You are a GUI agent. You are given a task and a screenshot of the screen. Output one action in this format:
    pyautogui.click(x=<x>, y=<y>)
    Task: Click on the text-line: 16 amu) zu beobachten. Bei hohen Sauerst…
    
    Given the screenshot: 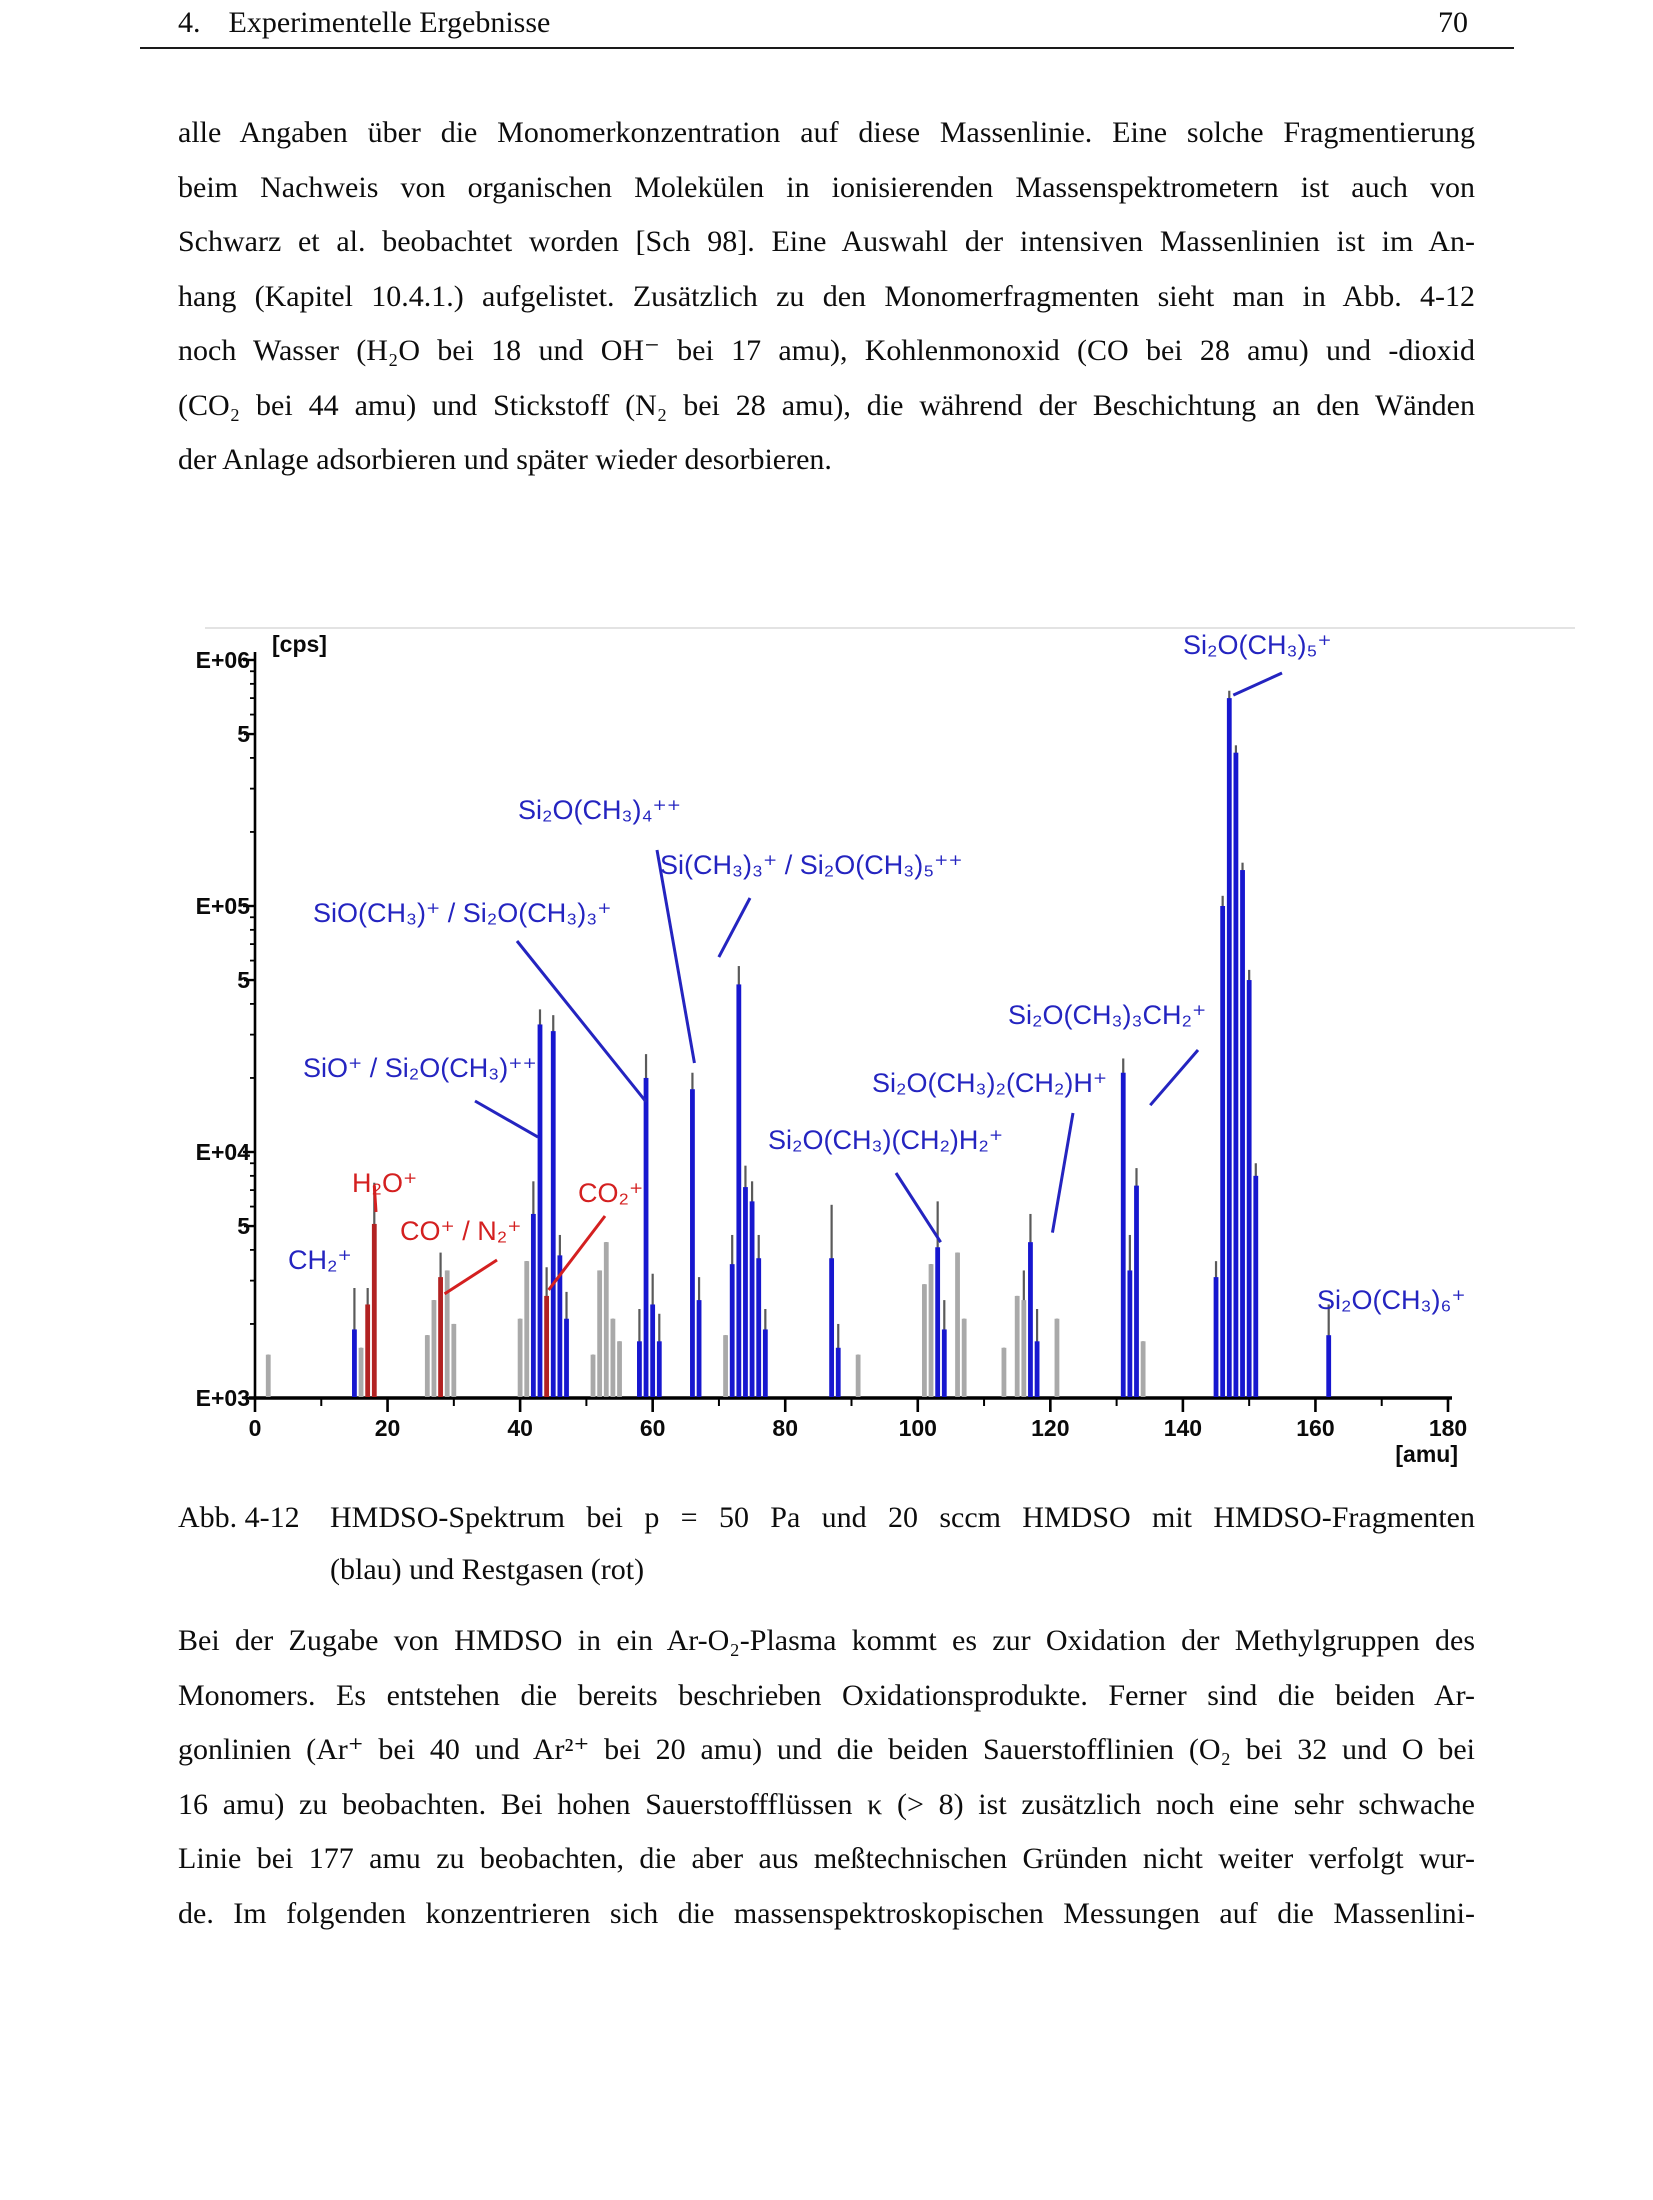 What is the action you would take?
    pyautogui.click(x=826, y=1804)
    